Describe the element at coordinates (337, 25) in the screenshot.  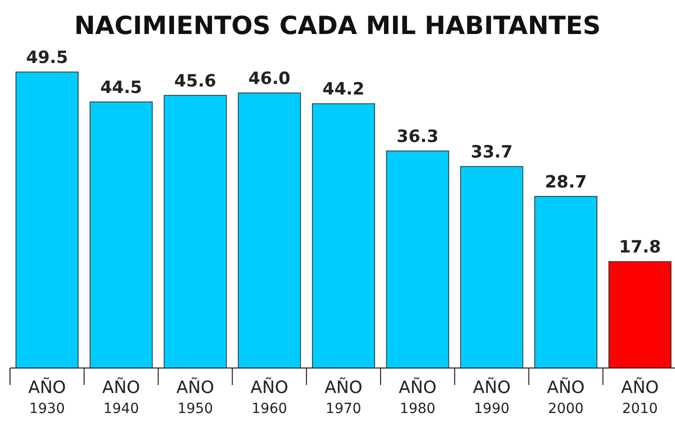
I see `chart-title: NACIMIENTOS CADA MIL HABITANTES` at that location.